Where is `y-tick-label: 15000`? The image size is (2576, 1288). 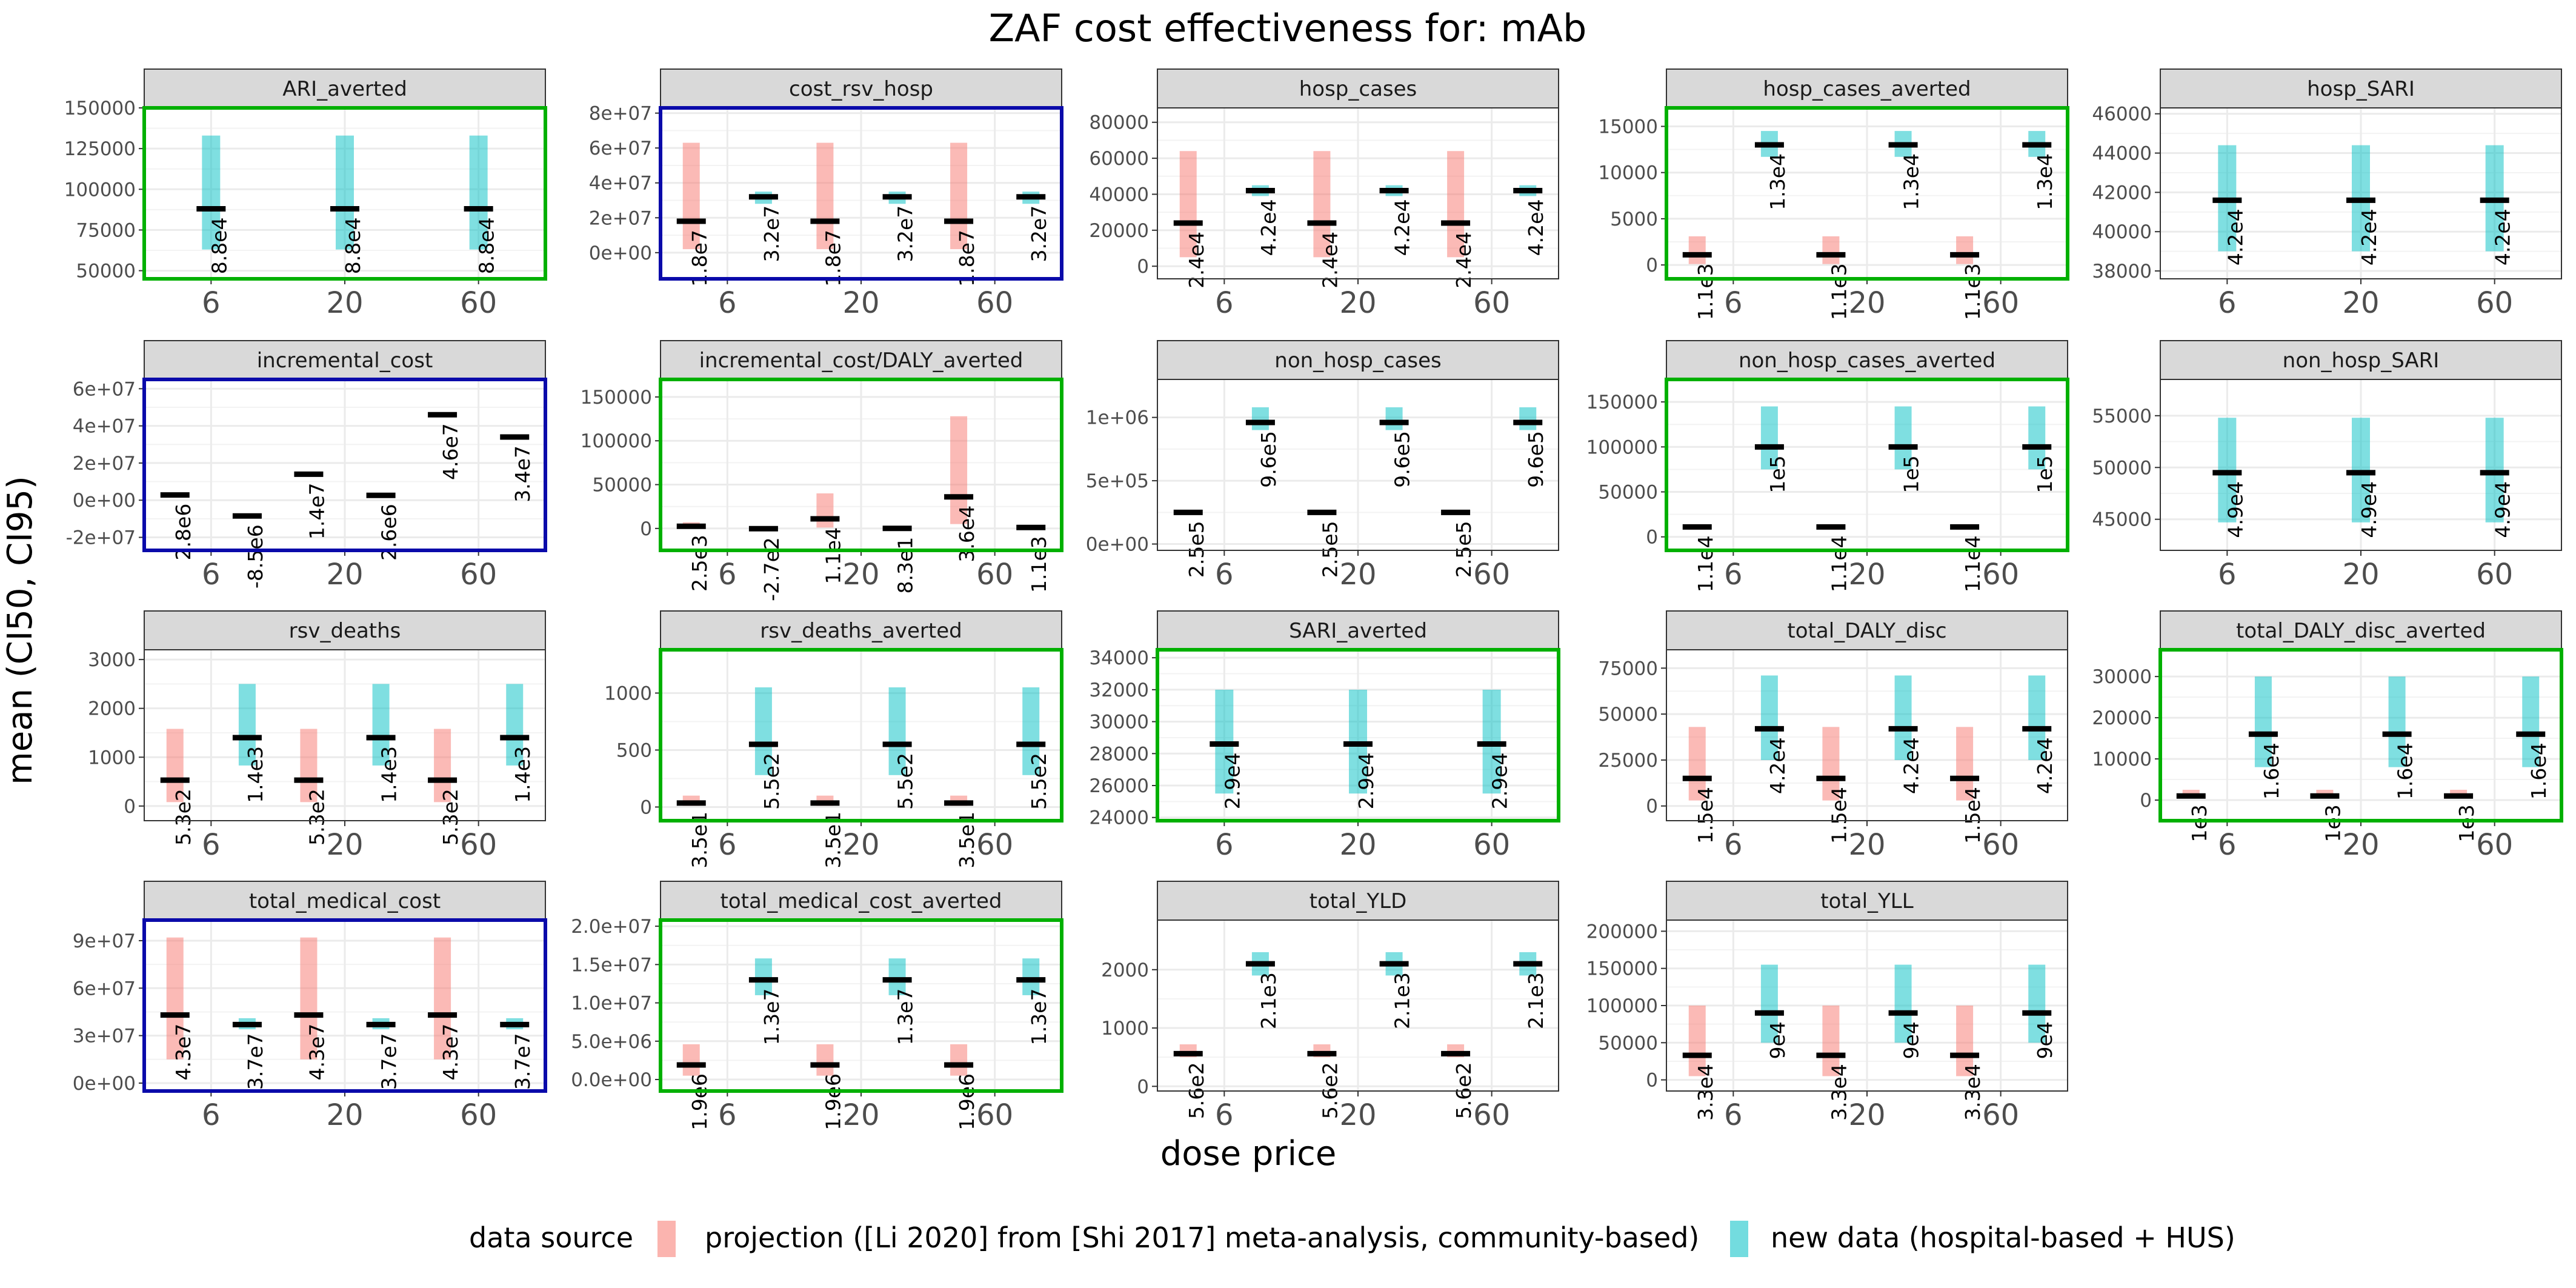
y-tick-label: 15000 is located at coordinates (1628, 127).